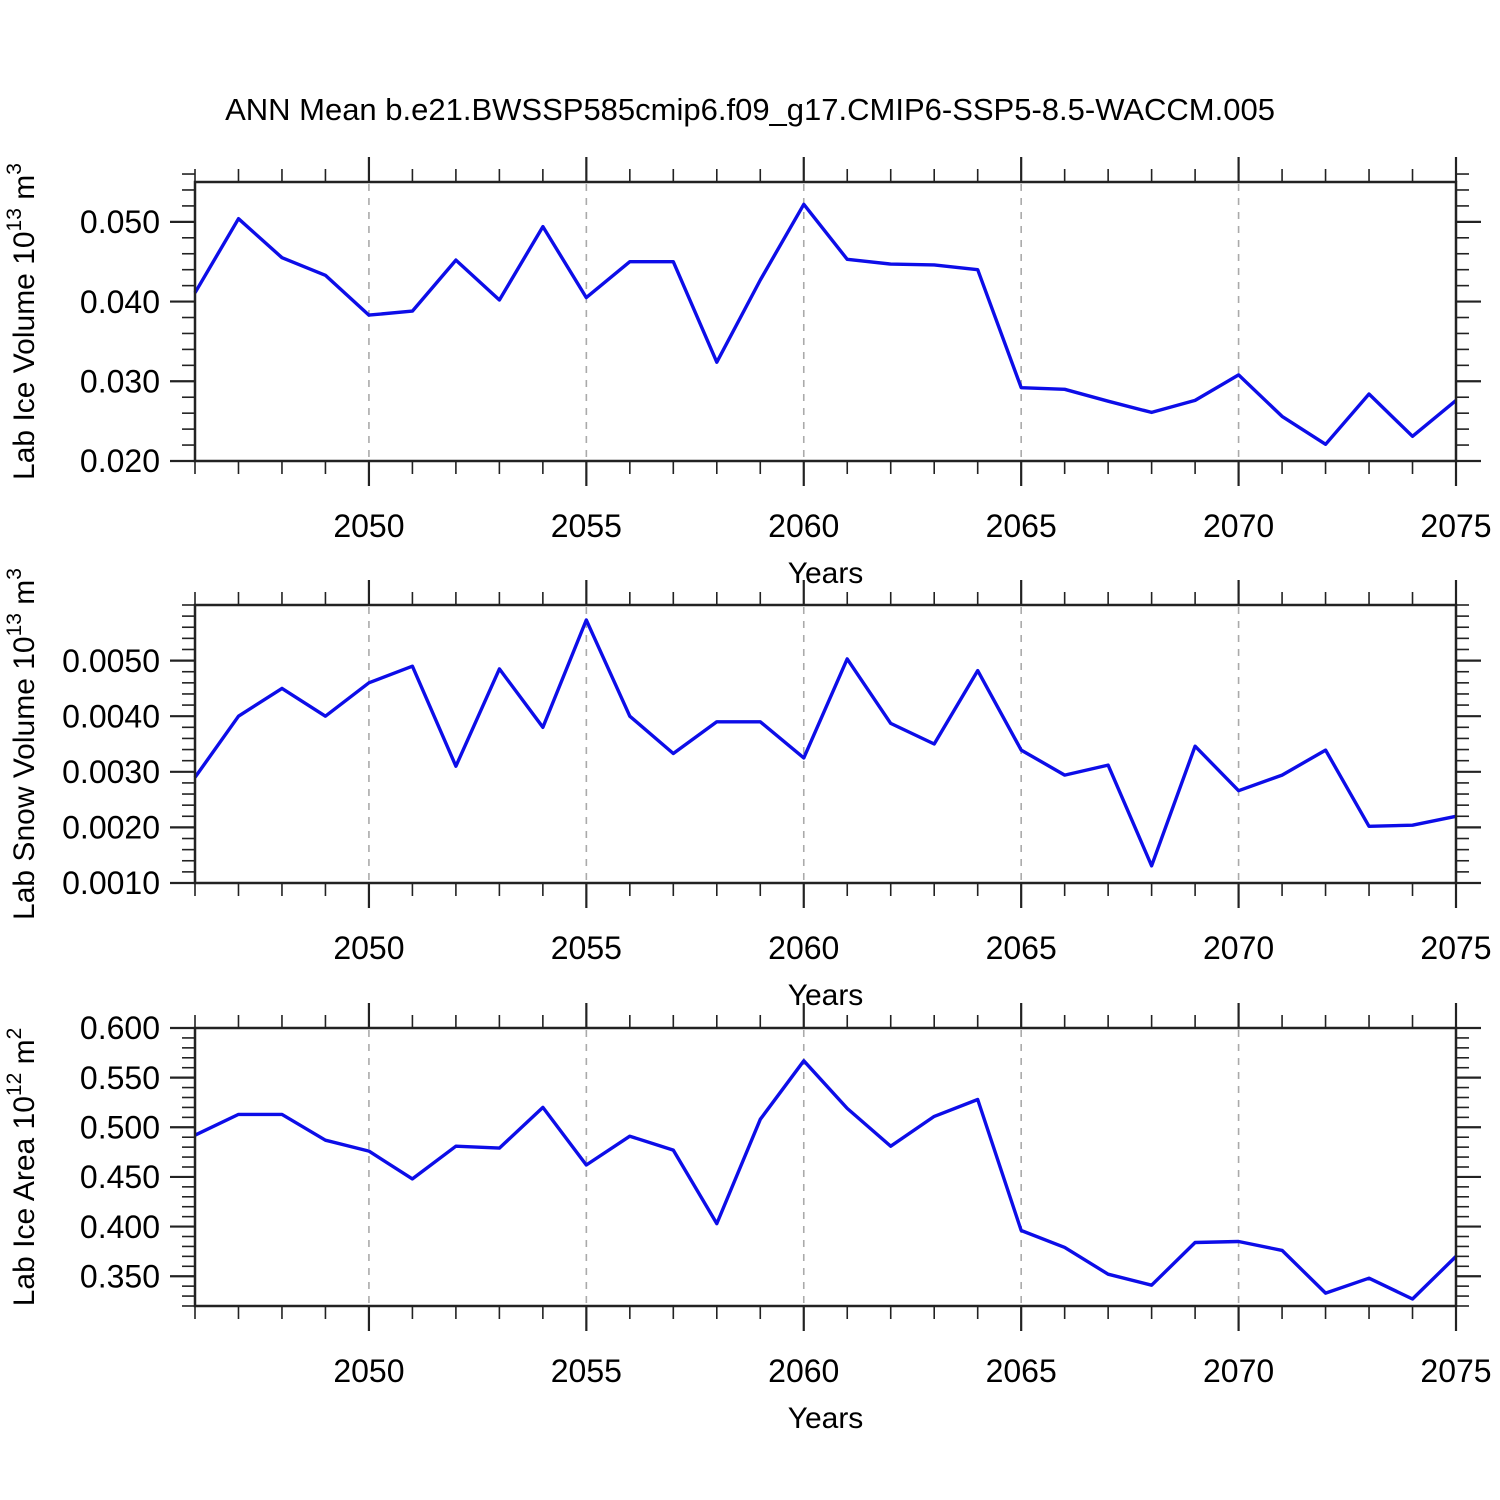 The image size is (1500, 1500). I want to click on y-tick-label: 0.0020, so click(111, 828).